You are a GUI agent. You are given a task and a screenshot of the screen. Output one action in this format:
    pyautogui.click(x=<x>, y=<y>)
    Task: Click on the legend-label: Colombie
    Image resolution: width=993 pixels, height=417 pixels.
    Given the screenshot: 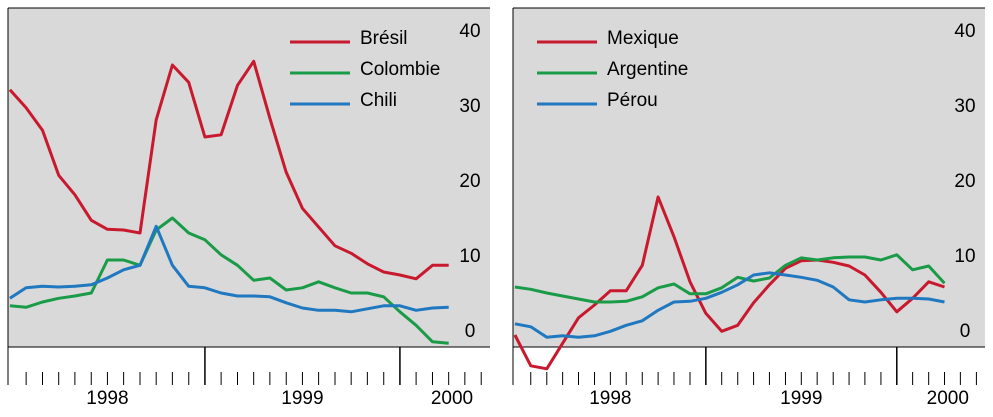 What is the action you would take?
    pyautogui.click(x=400, y=69)
    